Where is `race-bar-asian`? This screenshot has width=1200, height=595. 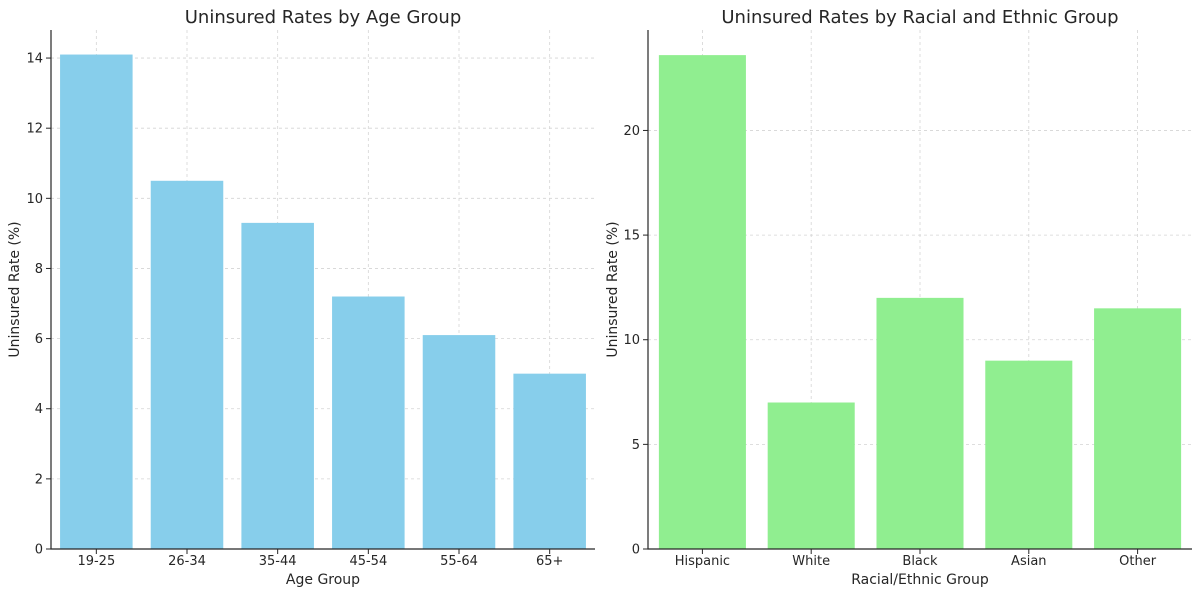 race-bar-asian is located at coordinates (1029, 454).